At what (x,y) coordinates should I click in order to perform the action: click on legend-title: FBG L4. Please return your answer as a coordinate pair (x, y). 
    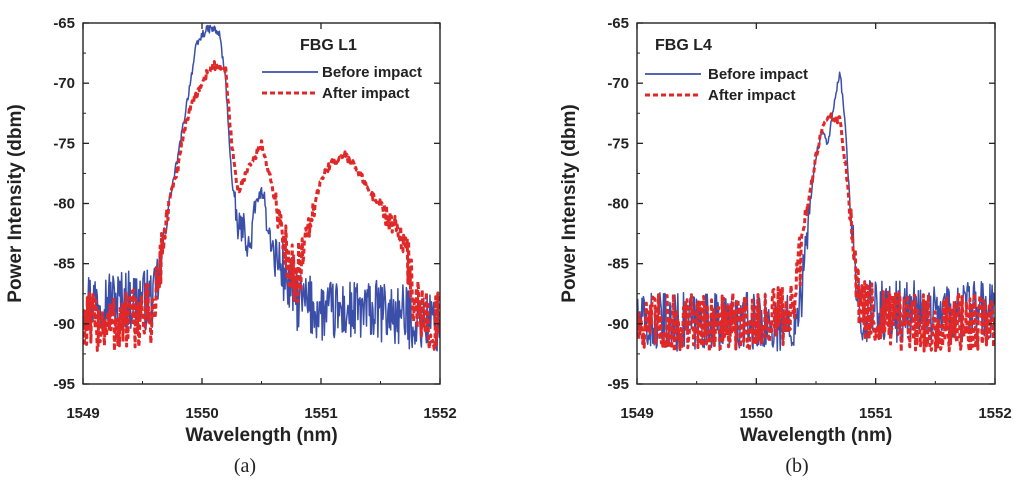
    Looking at the image, I should click on (683, 45).